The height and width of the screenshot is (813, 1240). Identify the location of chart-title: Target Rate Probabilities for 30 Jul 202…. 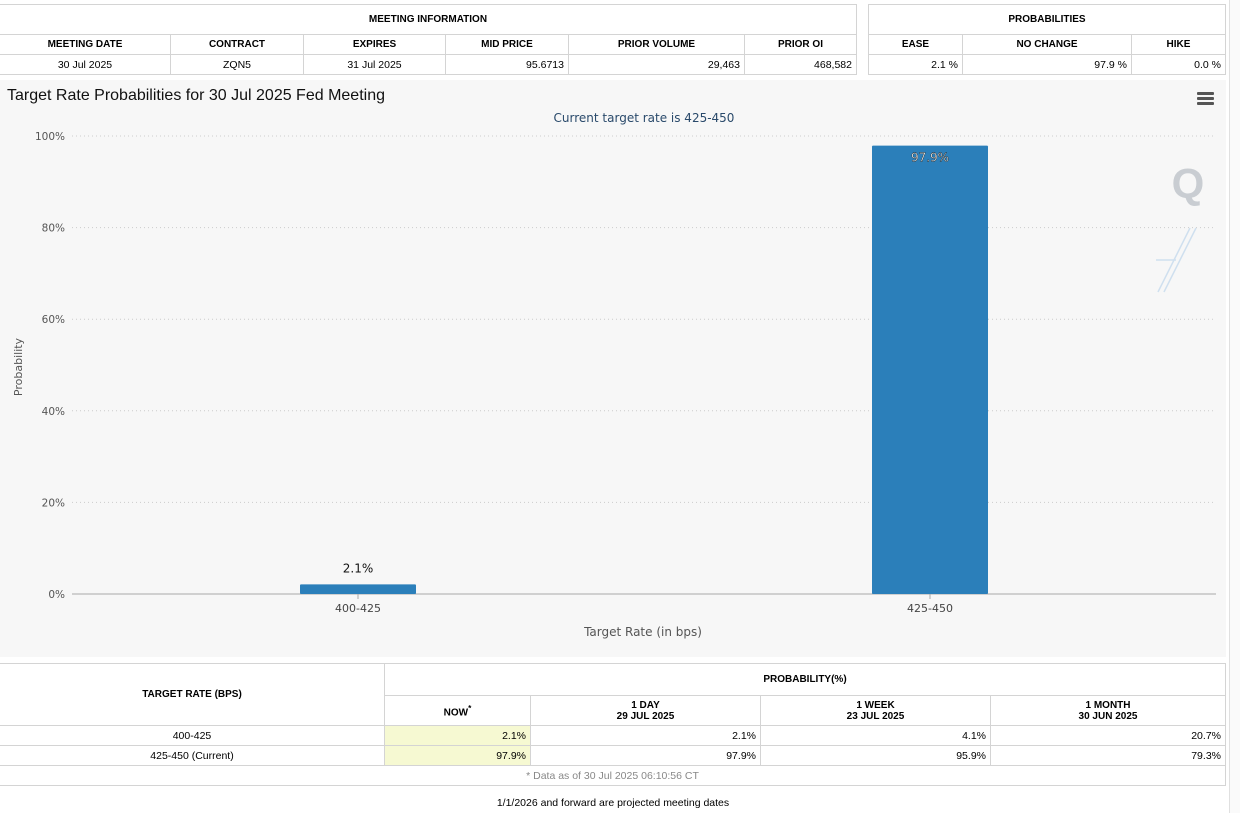
(196, 95).